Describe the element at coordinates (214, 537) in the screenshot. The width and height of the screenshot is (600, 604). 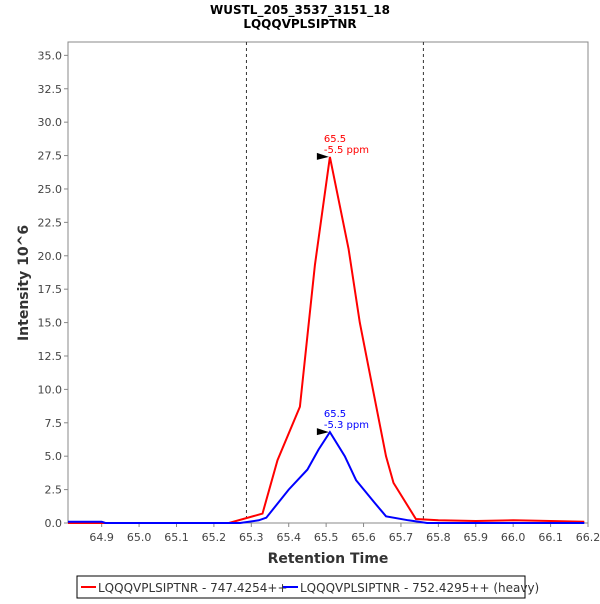
I see `x-tick-label: 65.2` at that location.